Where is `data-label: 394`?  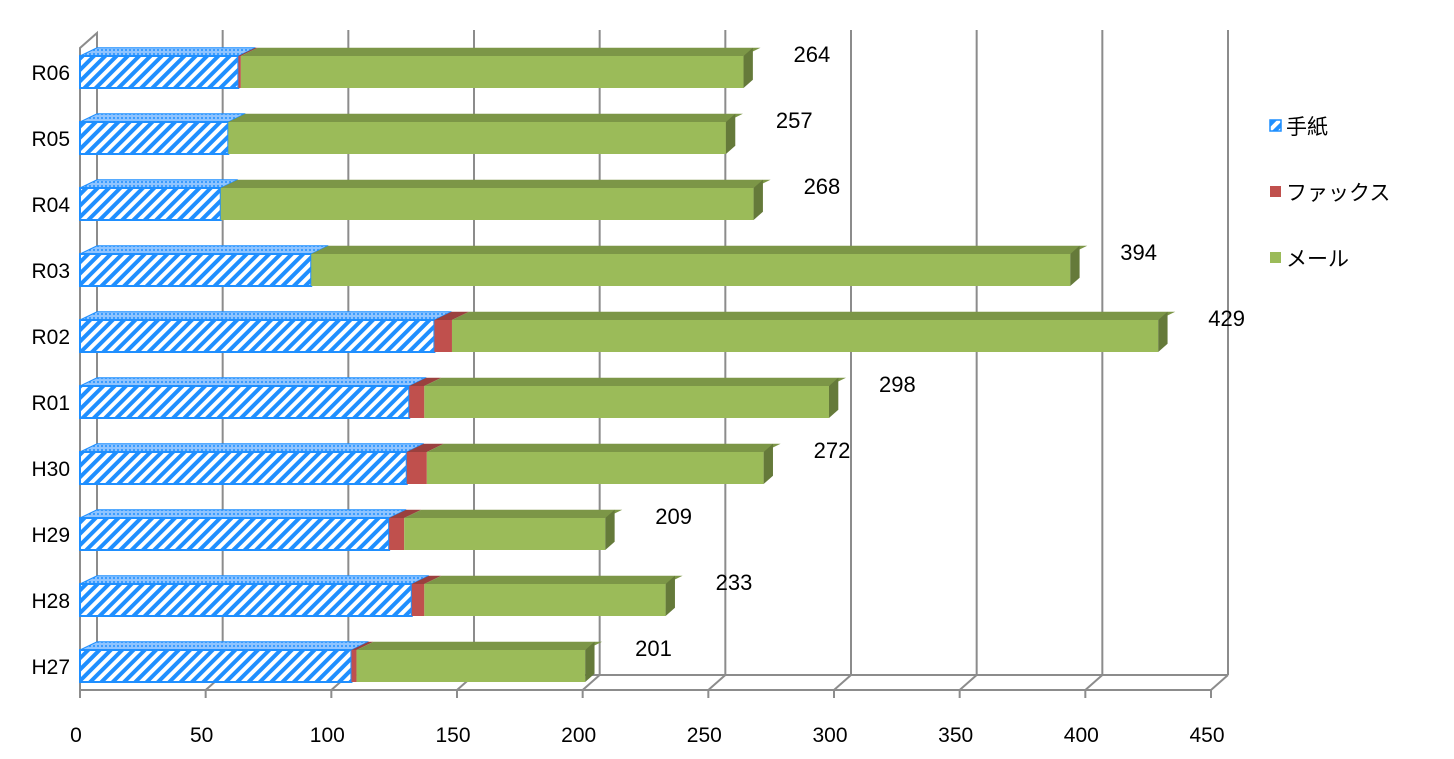 data-label: 394 is located at coordinates (1138, 252).